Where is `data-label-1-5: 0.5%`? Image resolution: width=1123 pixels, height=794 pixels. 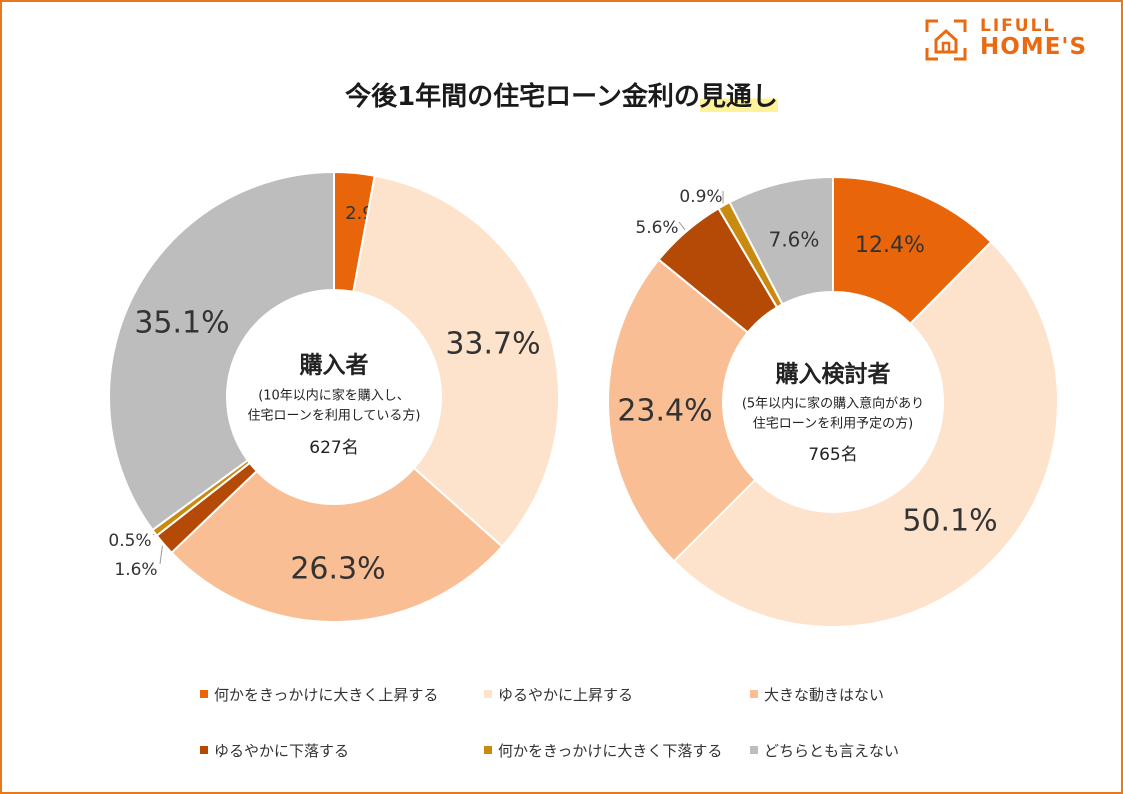
data-label-1-5: 0.5% is located at coordinates (129, 541).